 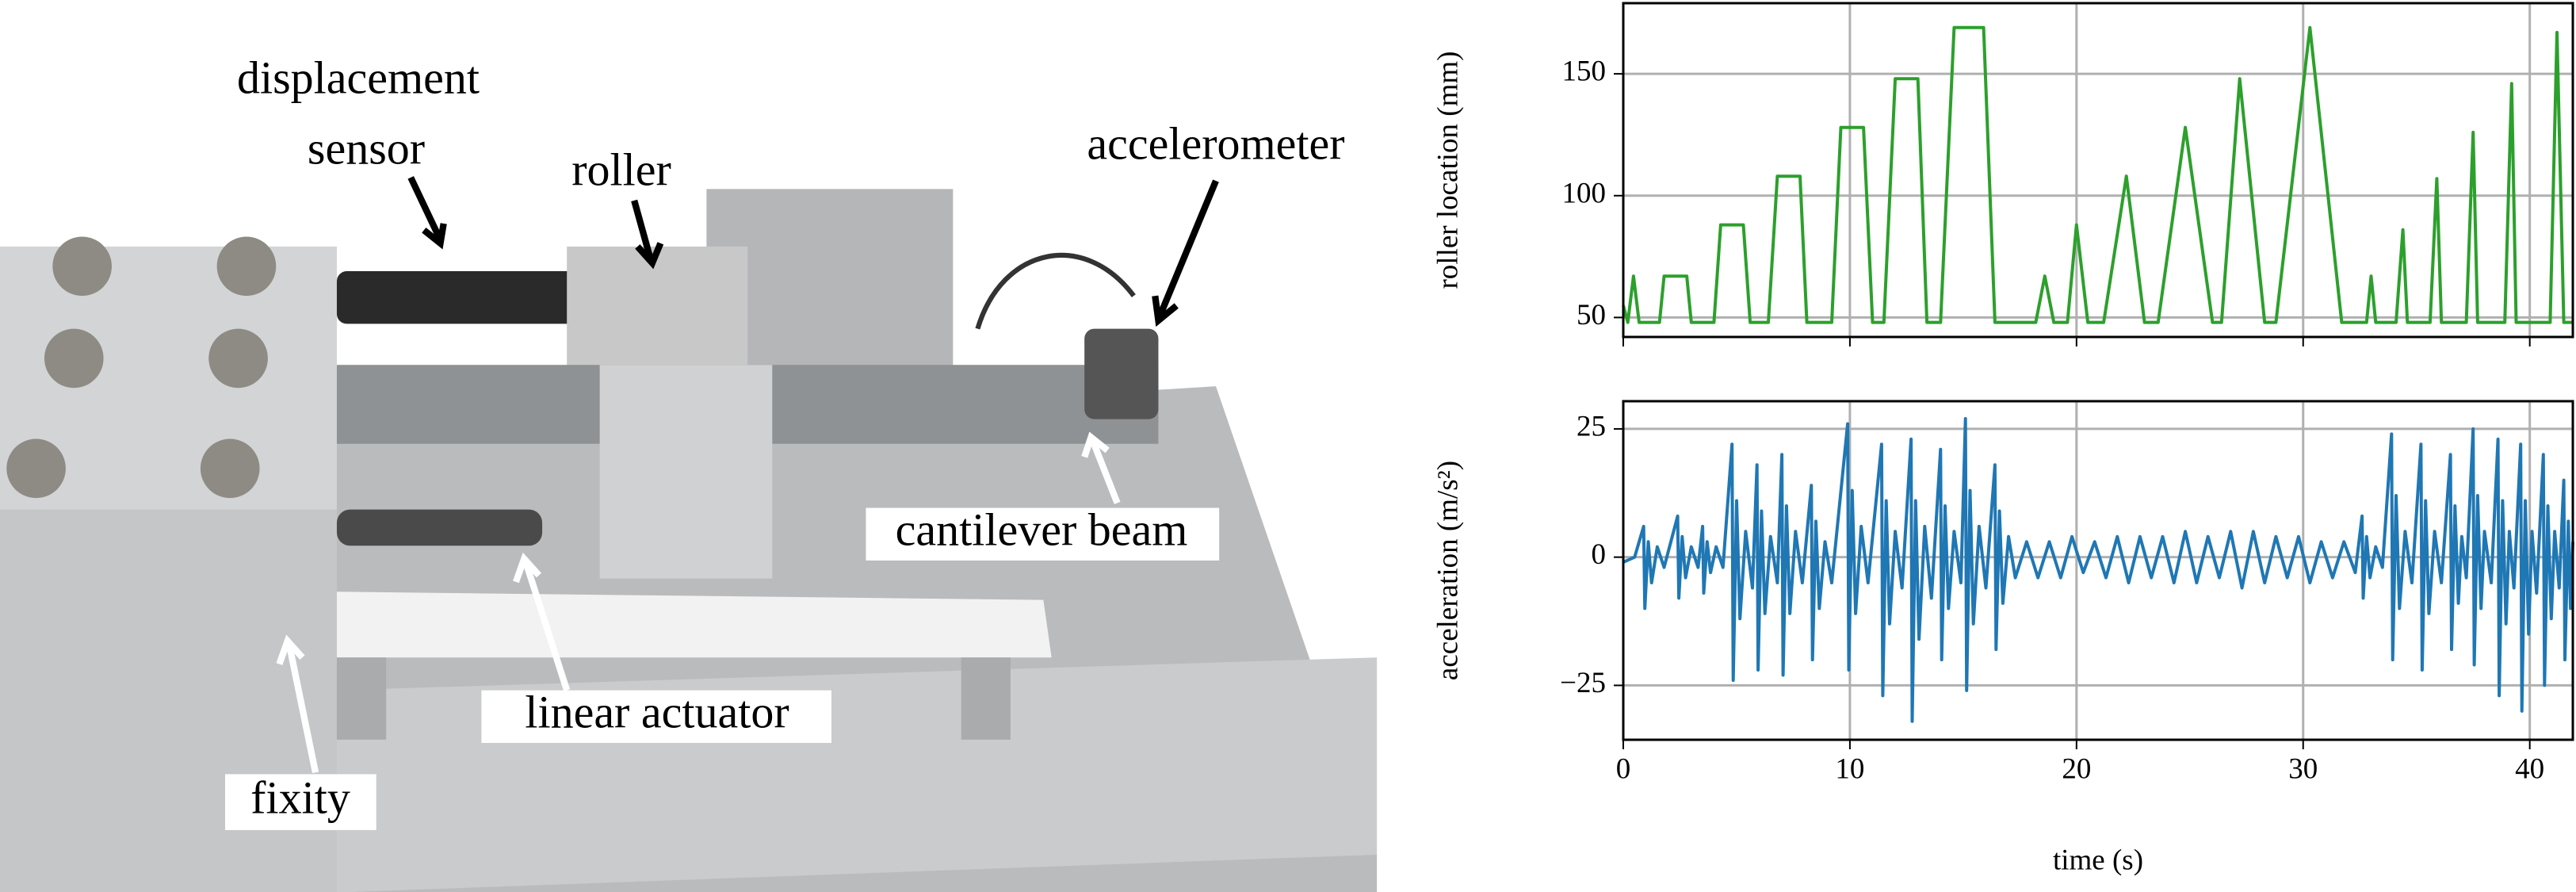 What do you see at coordinates (1591, 315) in the screenshot?
I see `y-tick-label: 50` at bounding box center [1591, 315].